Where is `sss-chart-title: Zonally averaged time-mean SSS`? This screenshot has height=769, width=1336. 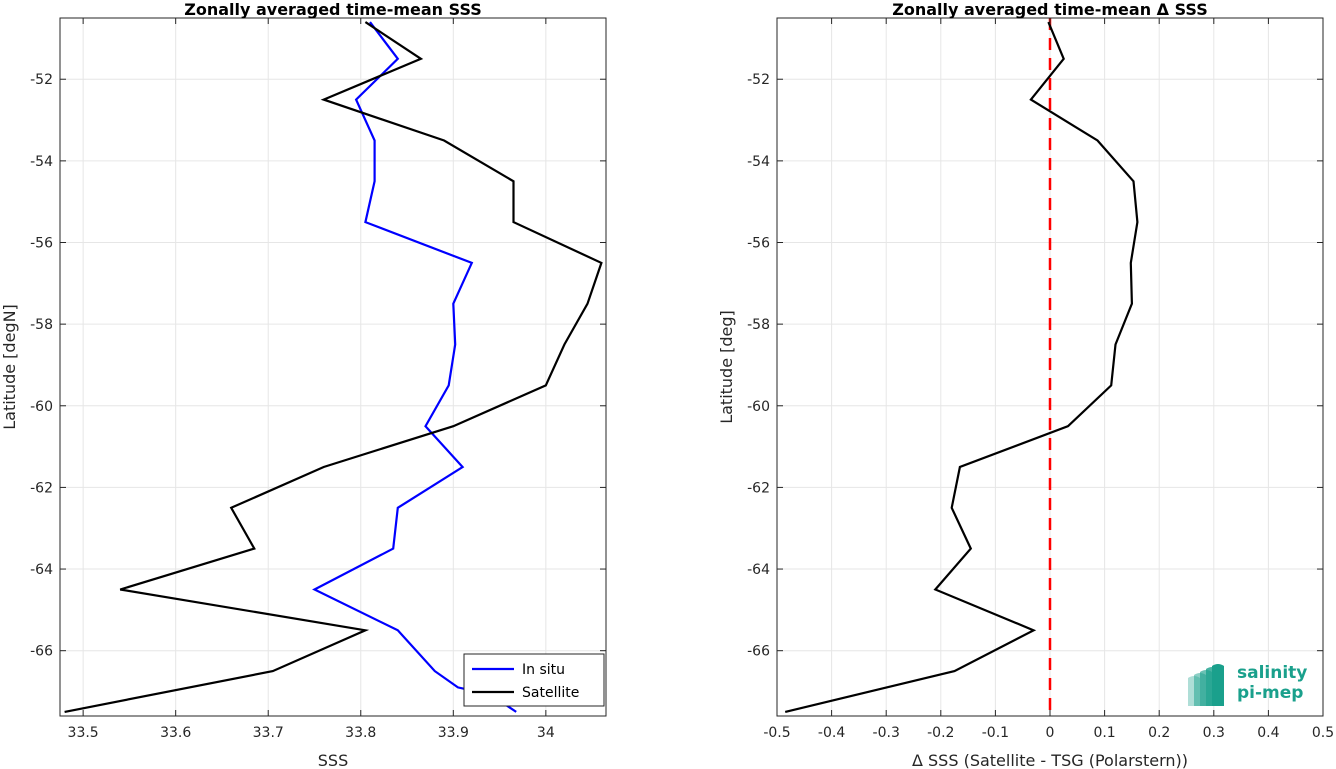
sss-chart-title: Zonally averaged time-mean SSS is located at coordinates (333, 9).